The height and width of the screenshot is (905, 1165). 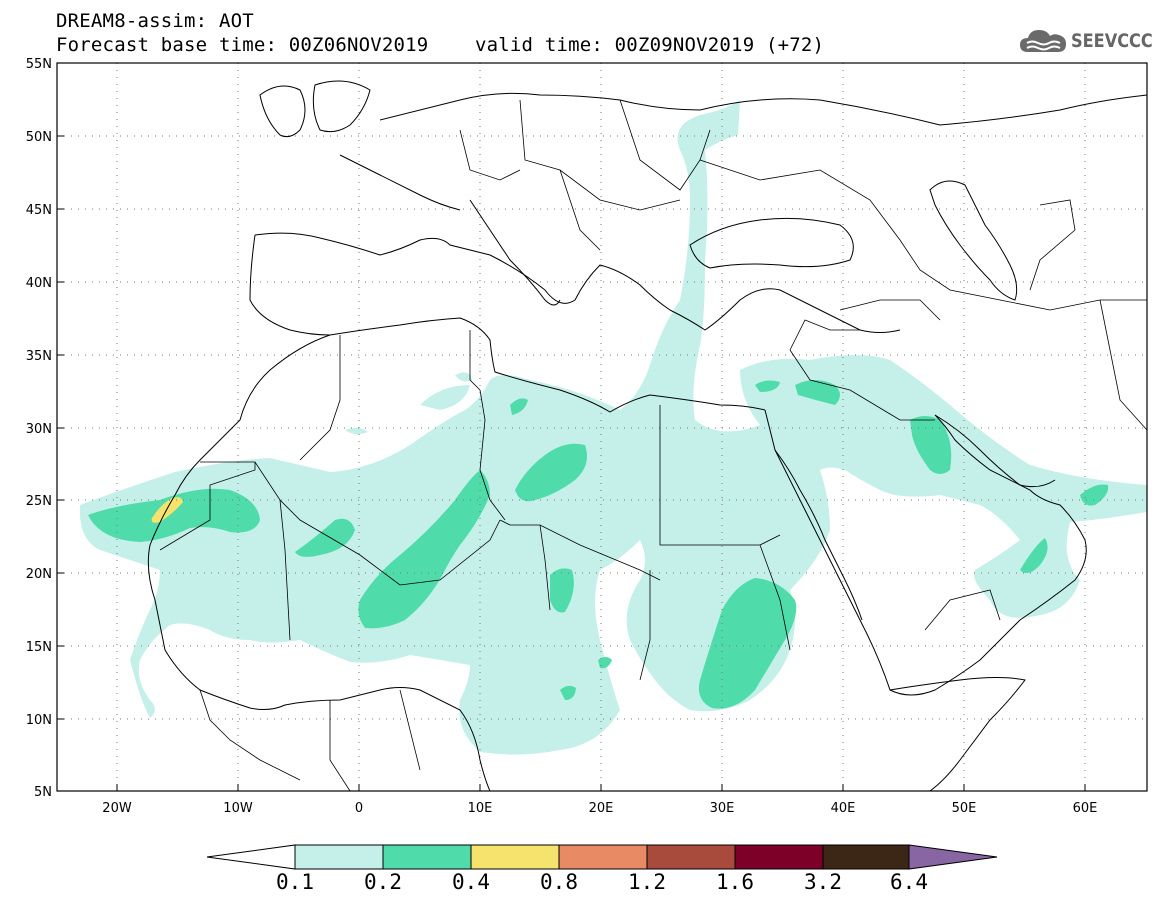 I want to click on colorbar-label: 1.6, so click(x=735, y=882).